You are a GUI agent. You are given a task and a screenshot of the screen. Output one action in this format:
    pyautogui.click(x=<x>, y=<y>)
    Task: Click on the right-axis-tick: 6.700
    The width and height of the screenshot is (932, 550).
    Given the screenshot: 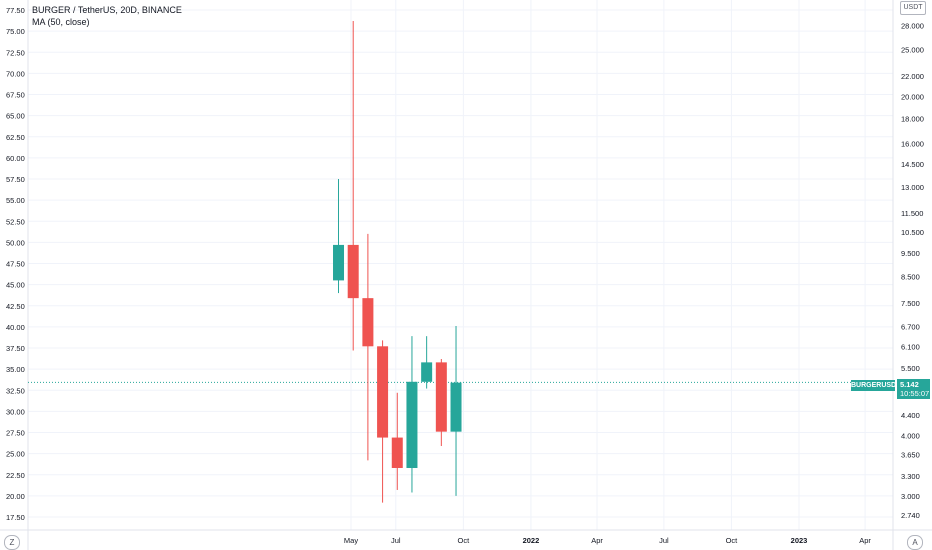 What is the action you would take?
    pyautogui.click(x=910, y=327)
    